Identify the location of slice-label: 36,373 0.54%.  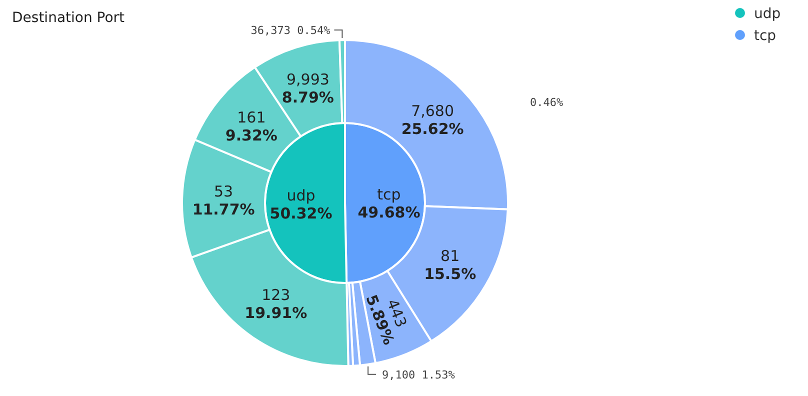
(290, 31).